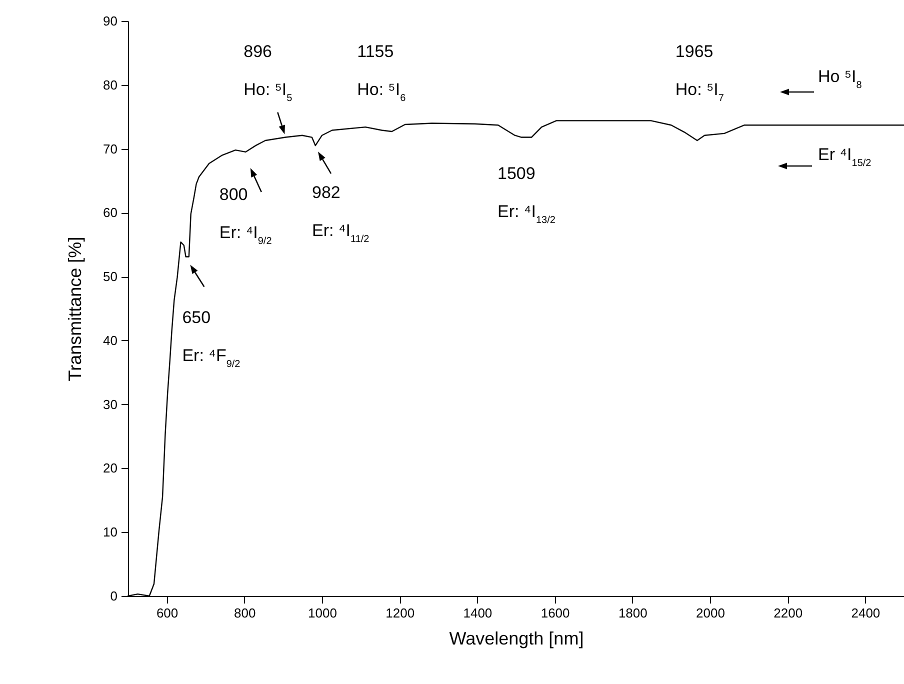 The width and height of the screenshot is (904, 684). Describe the element at coordinates (110, 148) in the screenshot. I see `y-tick-label: 70` at that location.